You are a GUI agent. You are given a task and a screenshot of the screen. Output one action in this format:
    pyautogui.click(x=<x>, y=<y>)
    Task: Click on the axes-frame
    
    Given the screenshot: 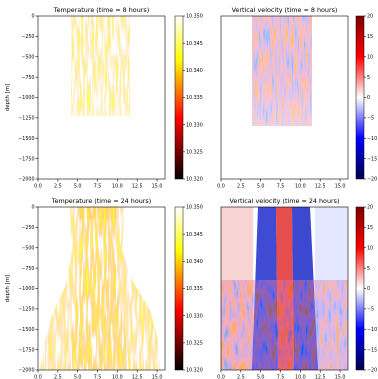 What is the action you would take?
    pyautogui.click(x=284, y=288)
    